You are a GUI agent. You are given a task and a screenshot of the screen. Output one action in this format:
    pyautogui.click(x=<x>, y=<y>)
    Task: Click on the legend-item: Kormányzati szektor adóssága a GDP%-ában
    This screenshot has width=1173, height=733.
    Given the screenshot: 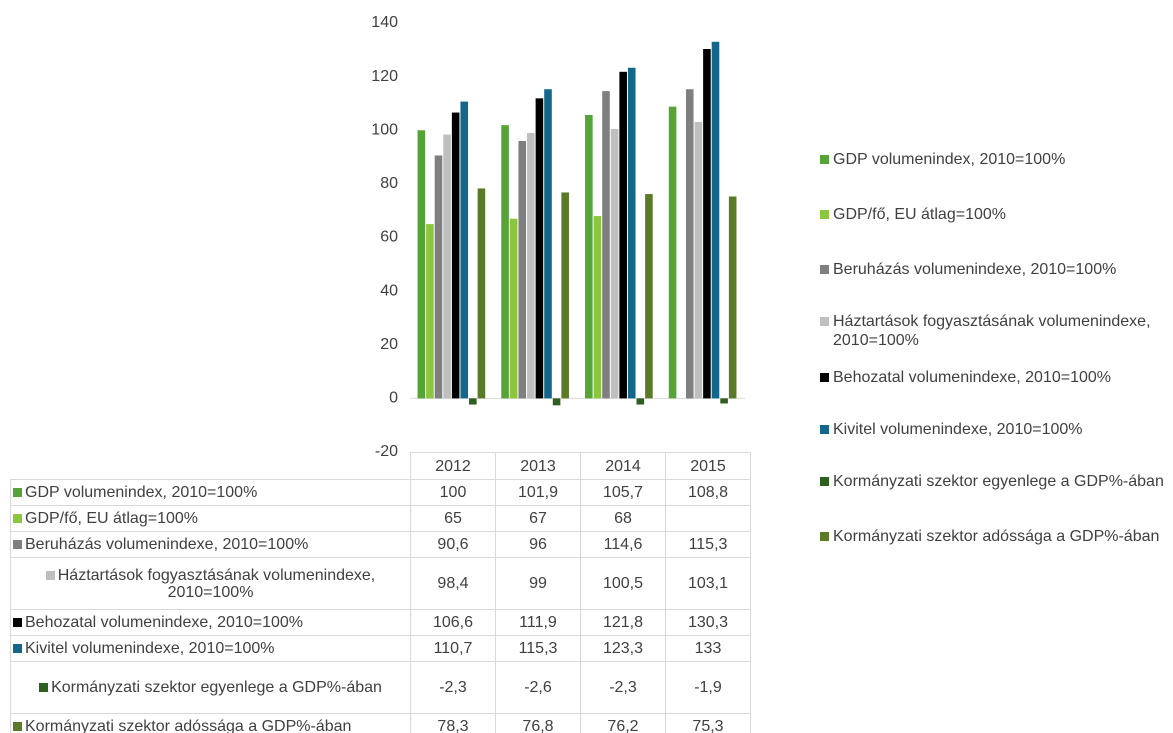 What is the action you would take?
    pyautogui.click(x=995, y=536)
    